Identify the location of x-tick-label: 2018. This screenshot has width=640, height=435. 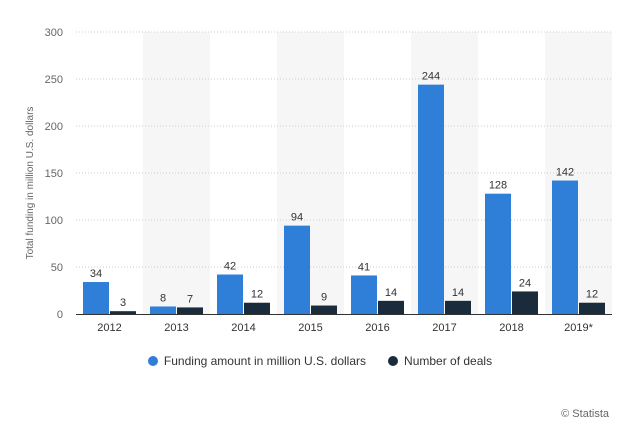
(511, 328).